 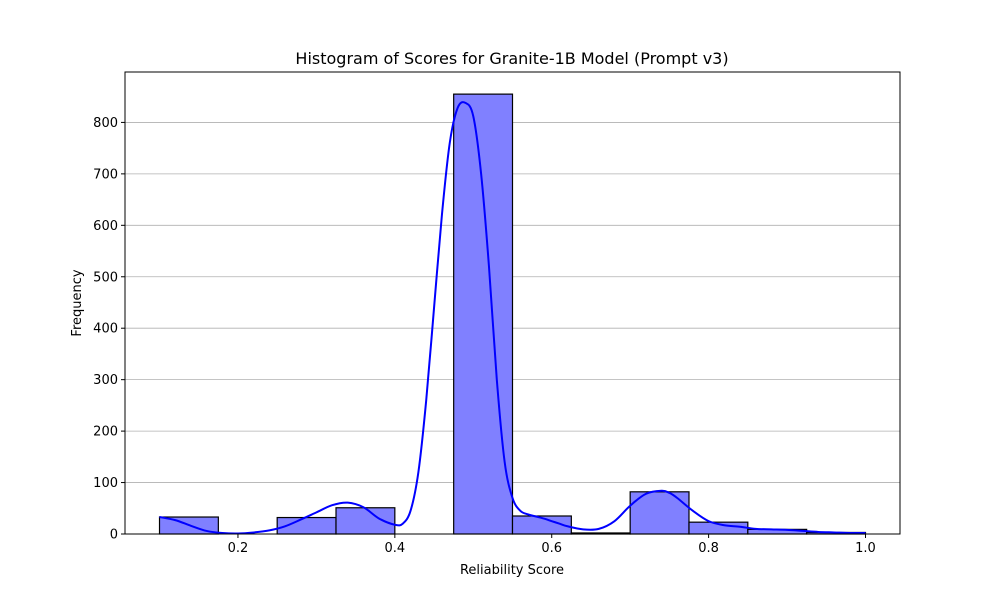 I want to click on y-axis-ticks: 0 100 200 300 400 500 600 700 800, so click(x=109, y=329).